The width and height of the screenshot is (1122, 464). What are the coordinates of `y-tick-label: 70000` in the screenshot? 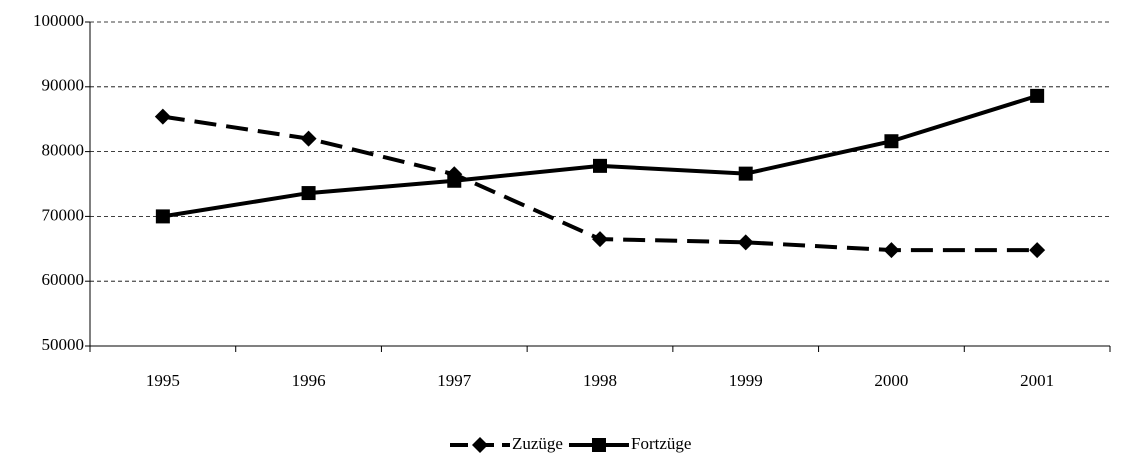 It's located at (63, 214).